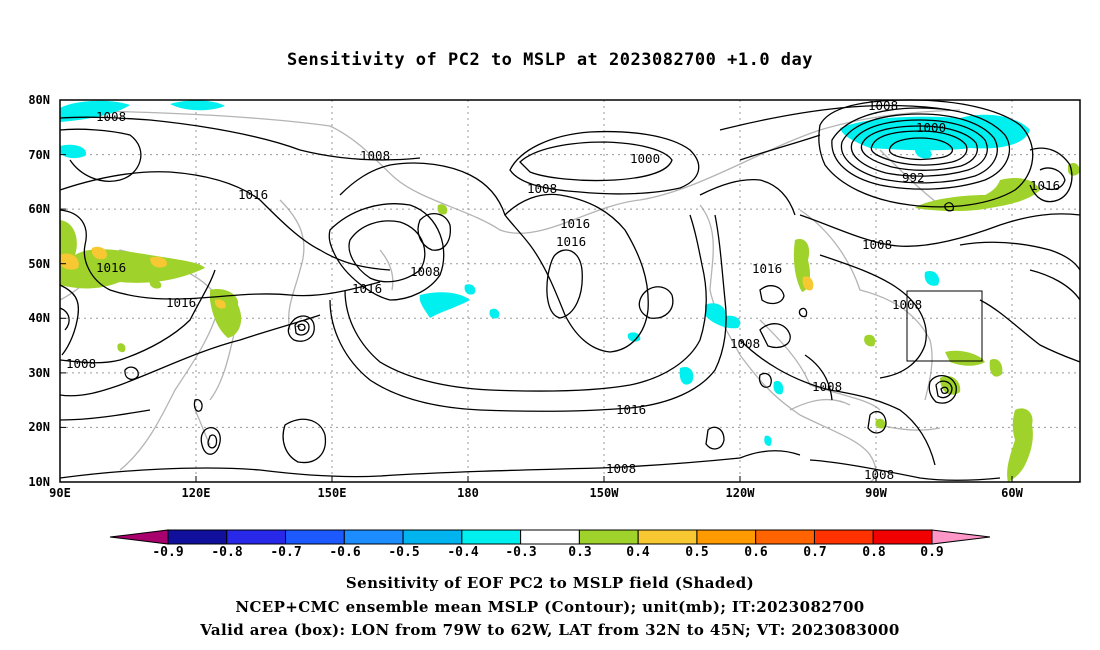 The height and width of the screenshot is (650, 1100). Describe the element at coordinates (536, 493) in the screenshot. I see `longitude-labels: 90E 120E 150E 180 150W 120W 90W 60W` at that location.